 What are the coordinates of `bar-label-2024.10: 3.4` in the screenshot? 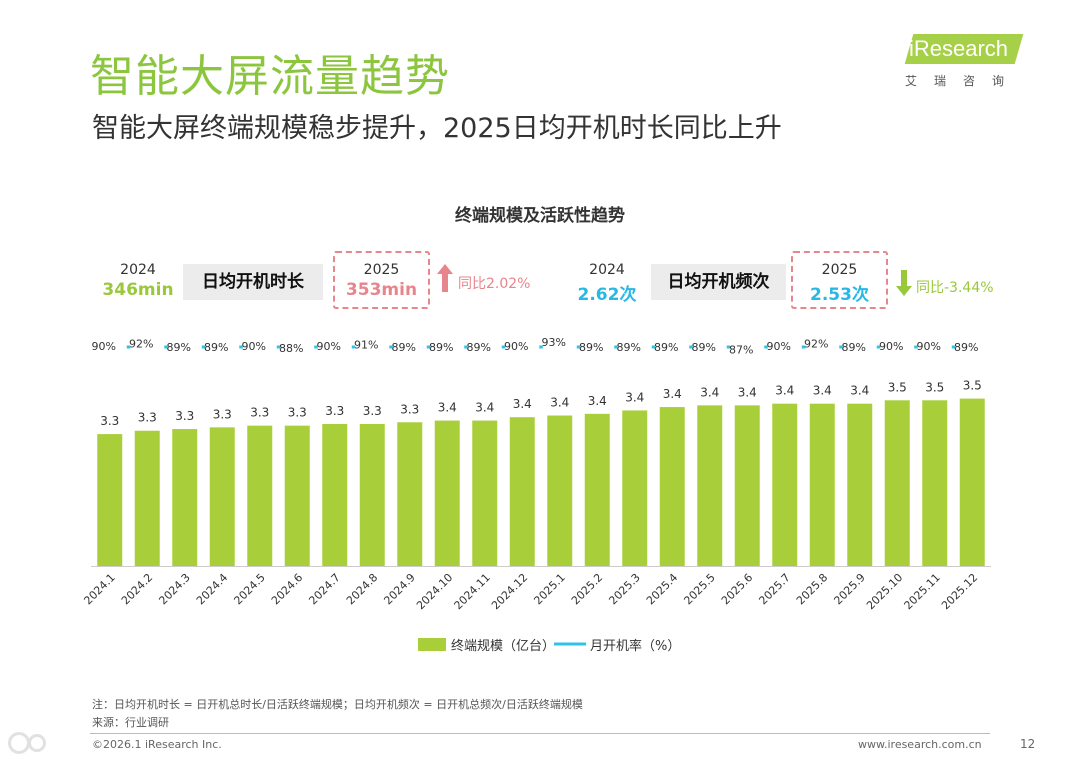 It's located at (447, 408).